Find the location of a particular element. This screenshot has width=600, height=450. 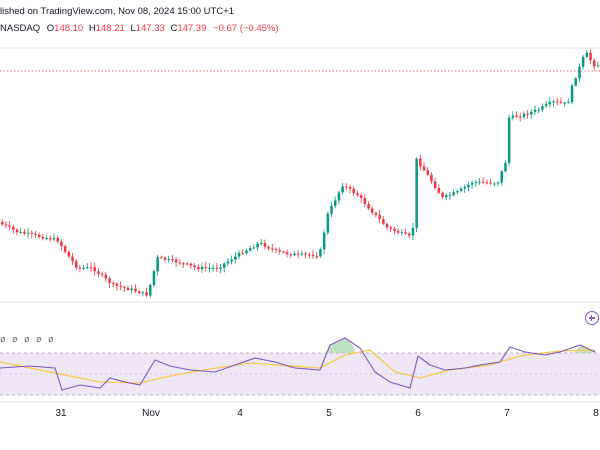

add-indicator-button is located at coordinates (592, 318).